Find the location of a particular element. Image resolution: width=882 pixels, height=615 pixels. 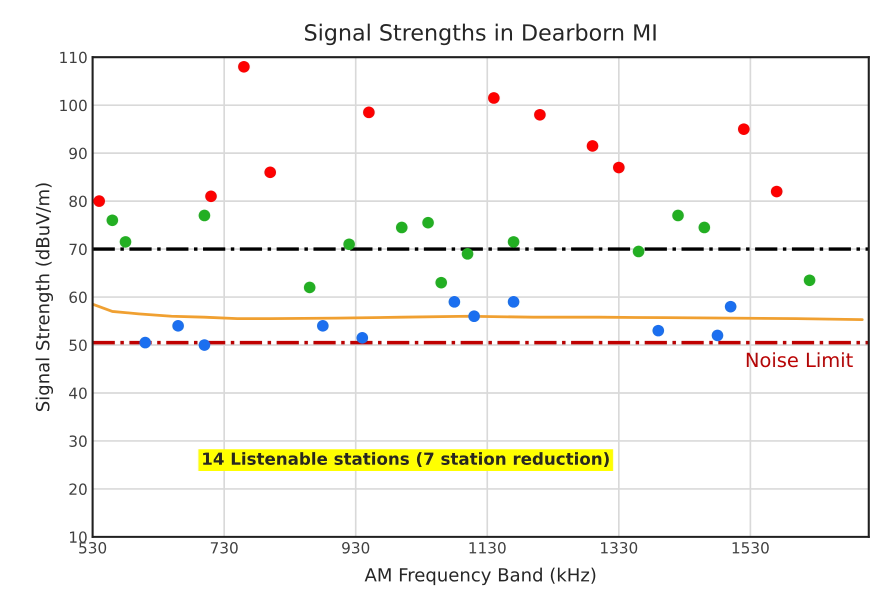

y-tick-label: 60 is located at coordinates (78, 298).